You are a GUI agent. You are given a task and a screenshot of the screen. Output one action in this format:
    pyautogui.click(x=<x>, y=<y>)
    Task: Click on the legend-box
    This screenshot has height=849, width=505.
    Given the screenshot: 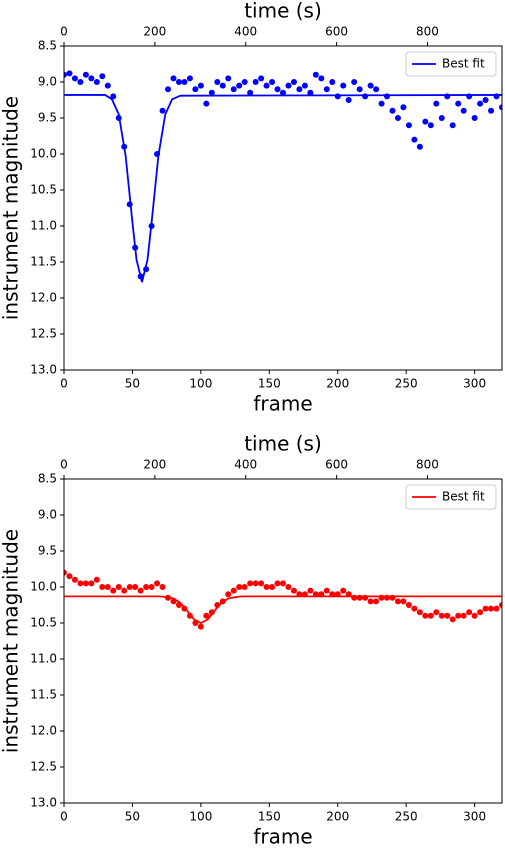 What is the action you would take?
    pyautogui.click(x=451, y=64)
    